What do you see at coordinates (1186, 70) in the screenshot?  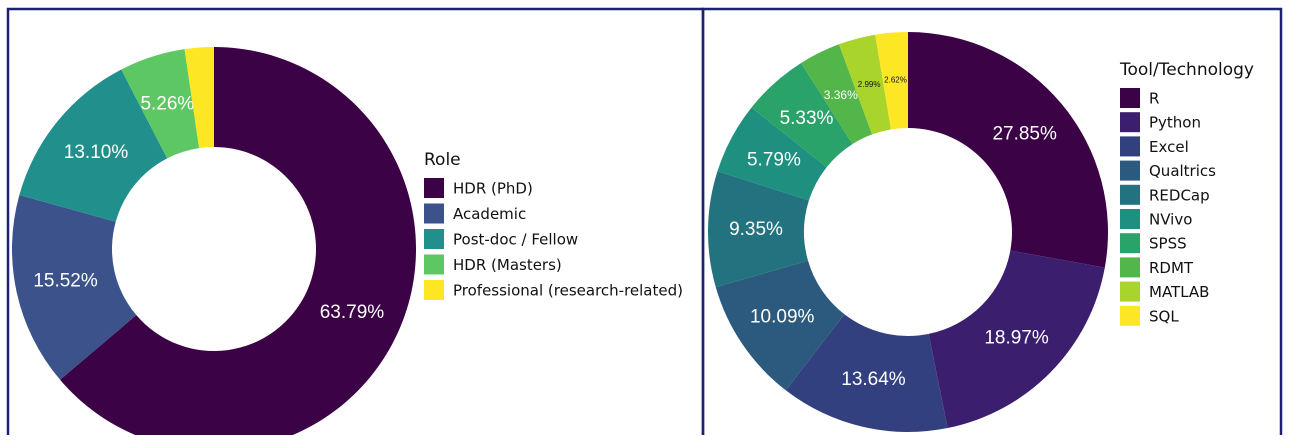 I see `legend-title: Tool/Technology` at bounding box center [1186, 70].